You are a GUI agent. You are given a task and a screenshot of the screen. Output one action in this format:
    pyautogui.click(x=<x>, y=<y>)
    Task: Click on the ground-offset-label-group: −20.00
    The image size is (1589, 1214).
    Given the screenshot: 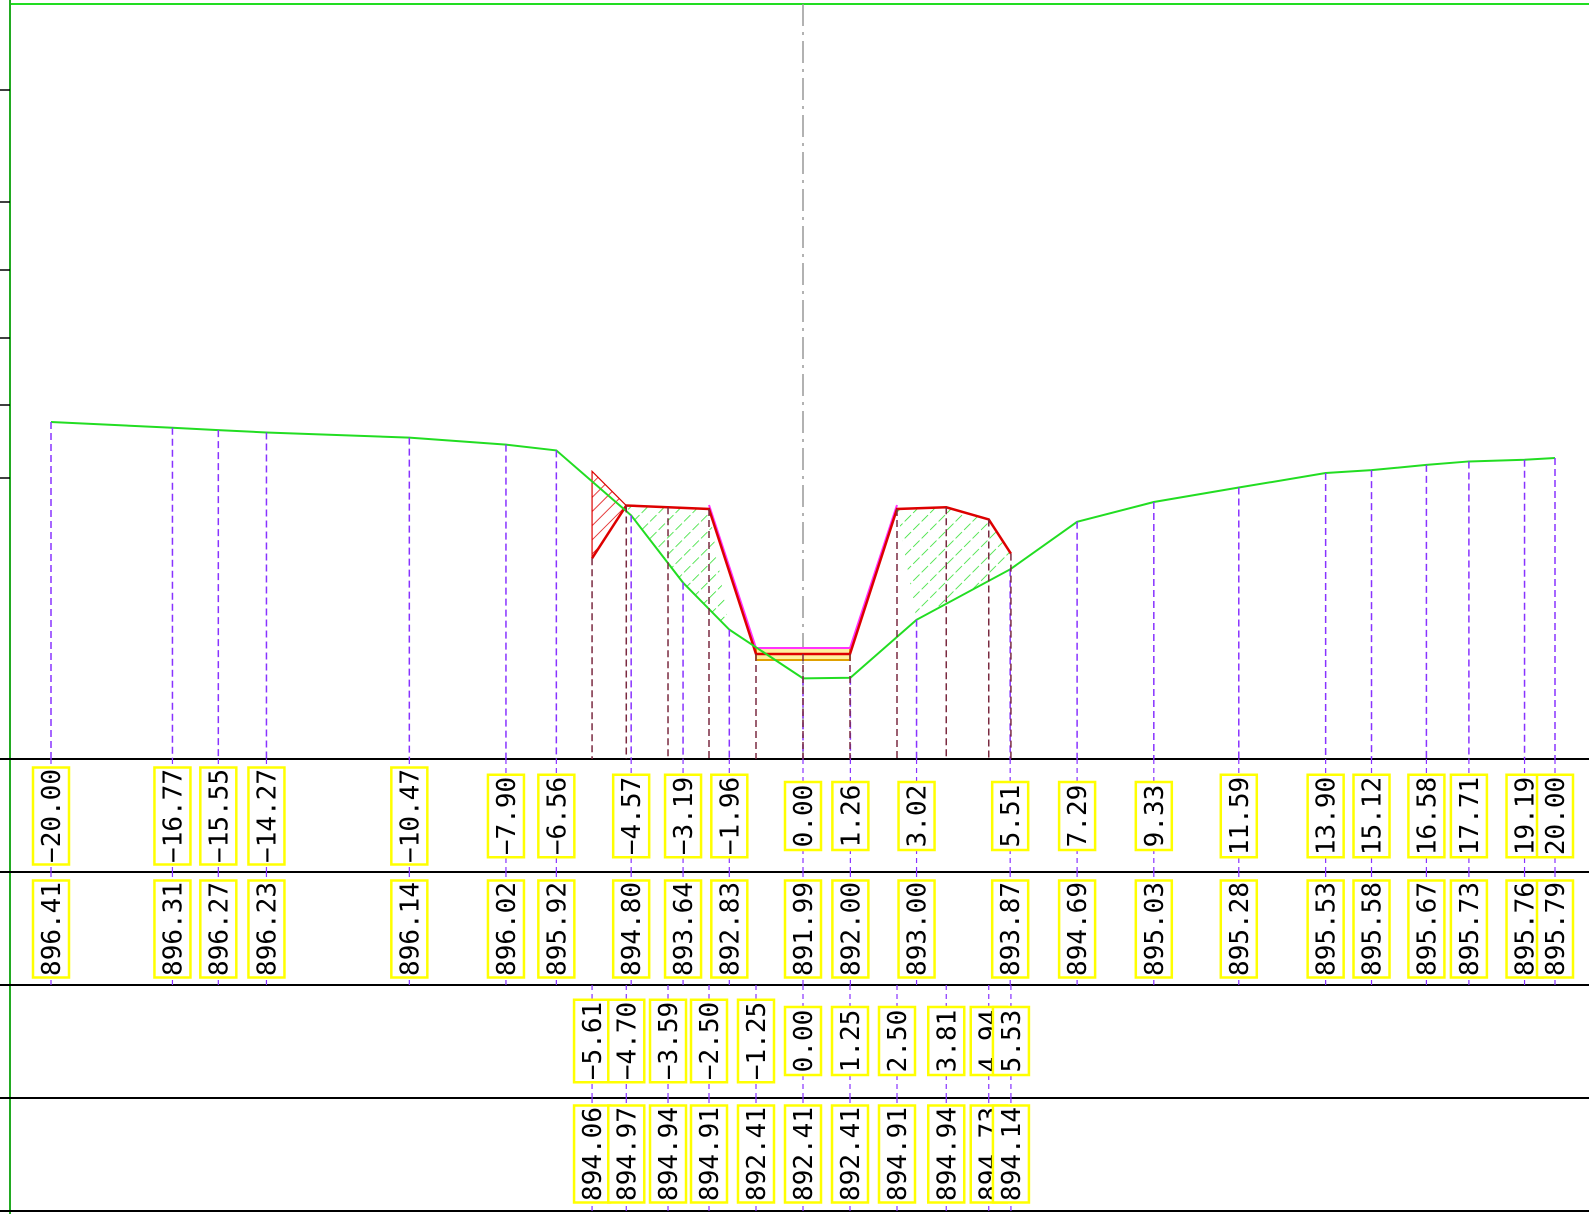 What is the action you would take?
    pyautogui.click(x=51, y=816)
    